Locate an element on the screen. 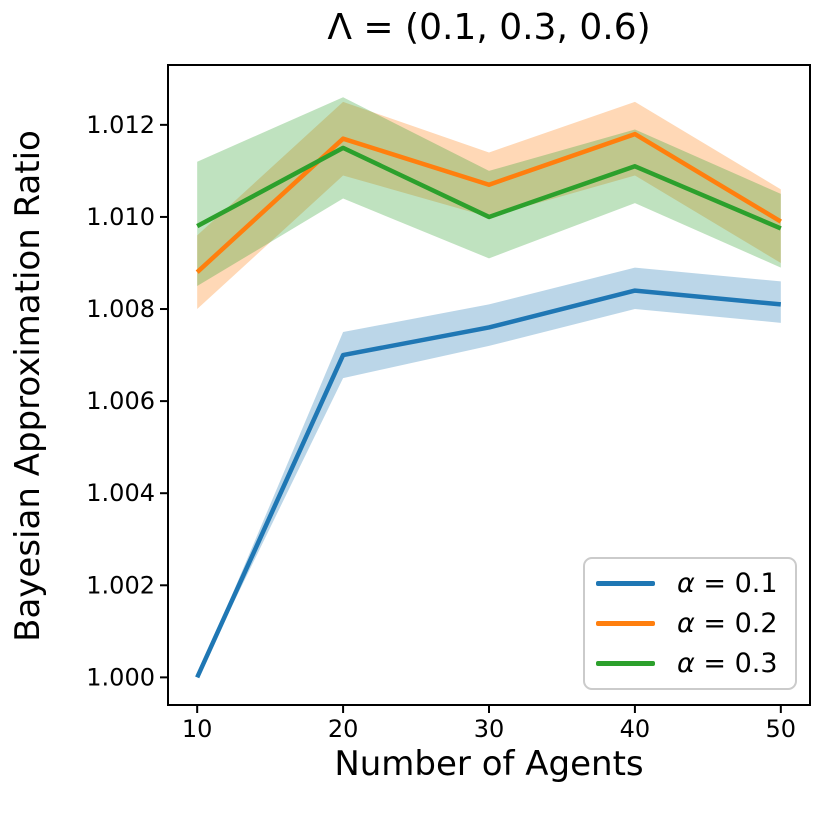 This screenshot has width=830, height=819. x-tick-label: 40 is located at coordinates (635, 729).